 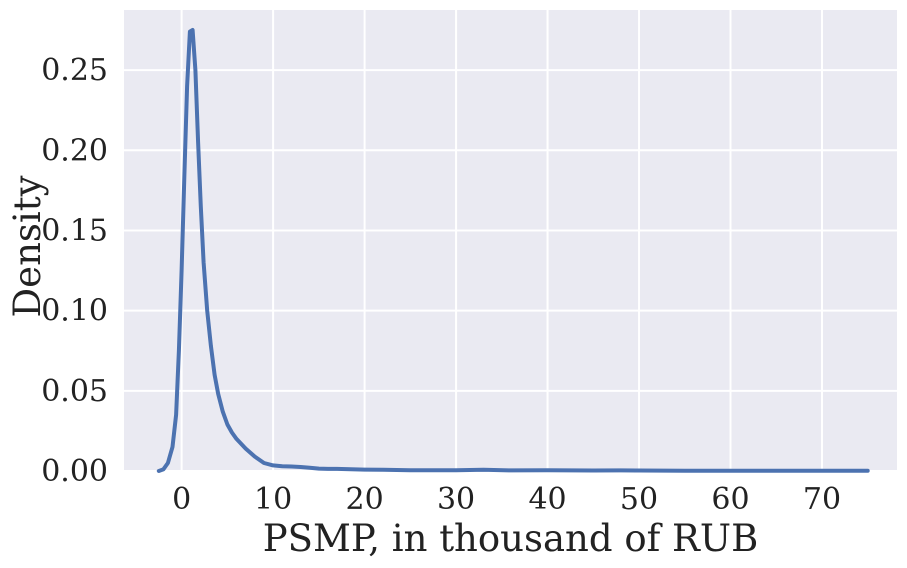 What do you see at coordinates (511, 538) in the screenshot?
I see `x-axis-title: PSMP, in thousand of RUB` at bounding box center [511, 538].